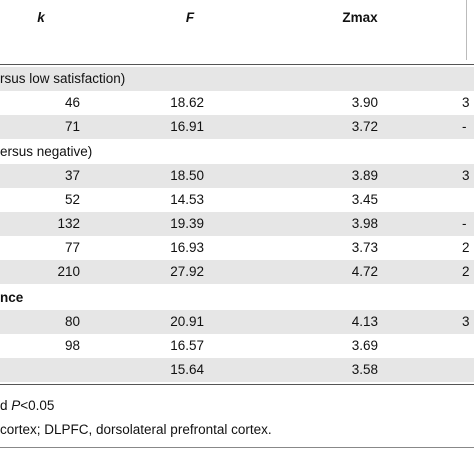 This screenshot has height=474, width=474. Describe the element at coordinates (72, 321) in the screenshot. I see `cell-k: 80` at that location.